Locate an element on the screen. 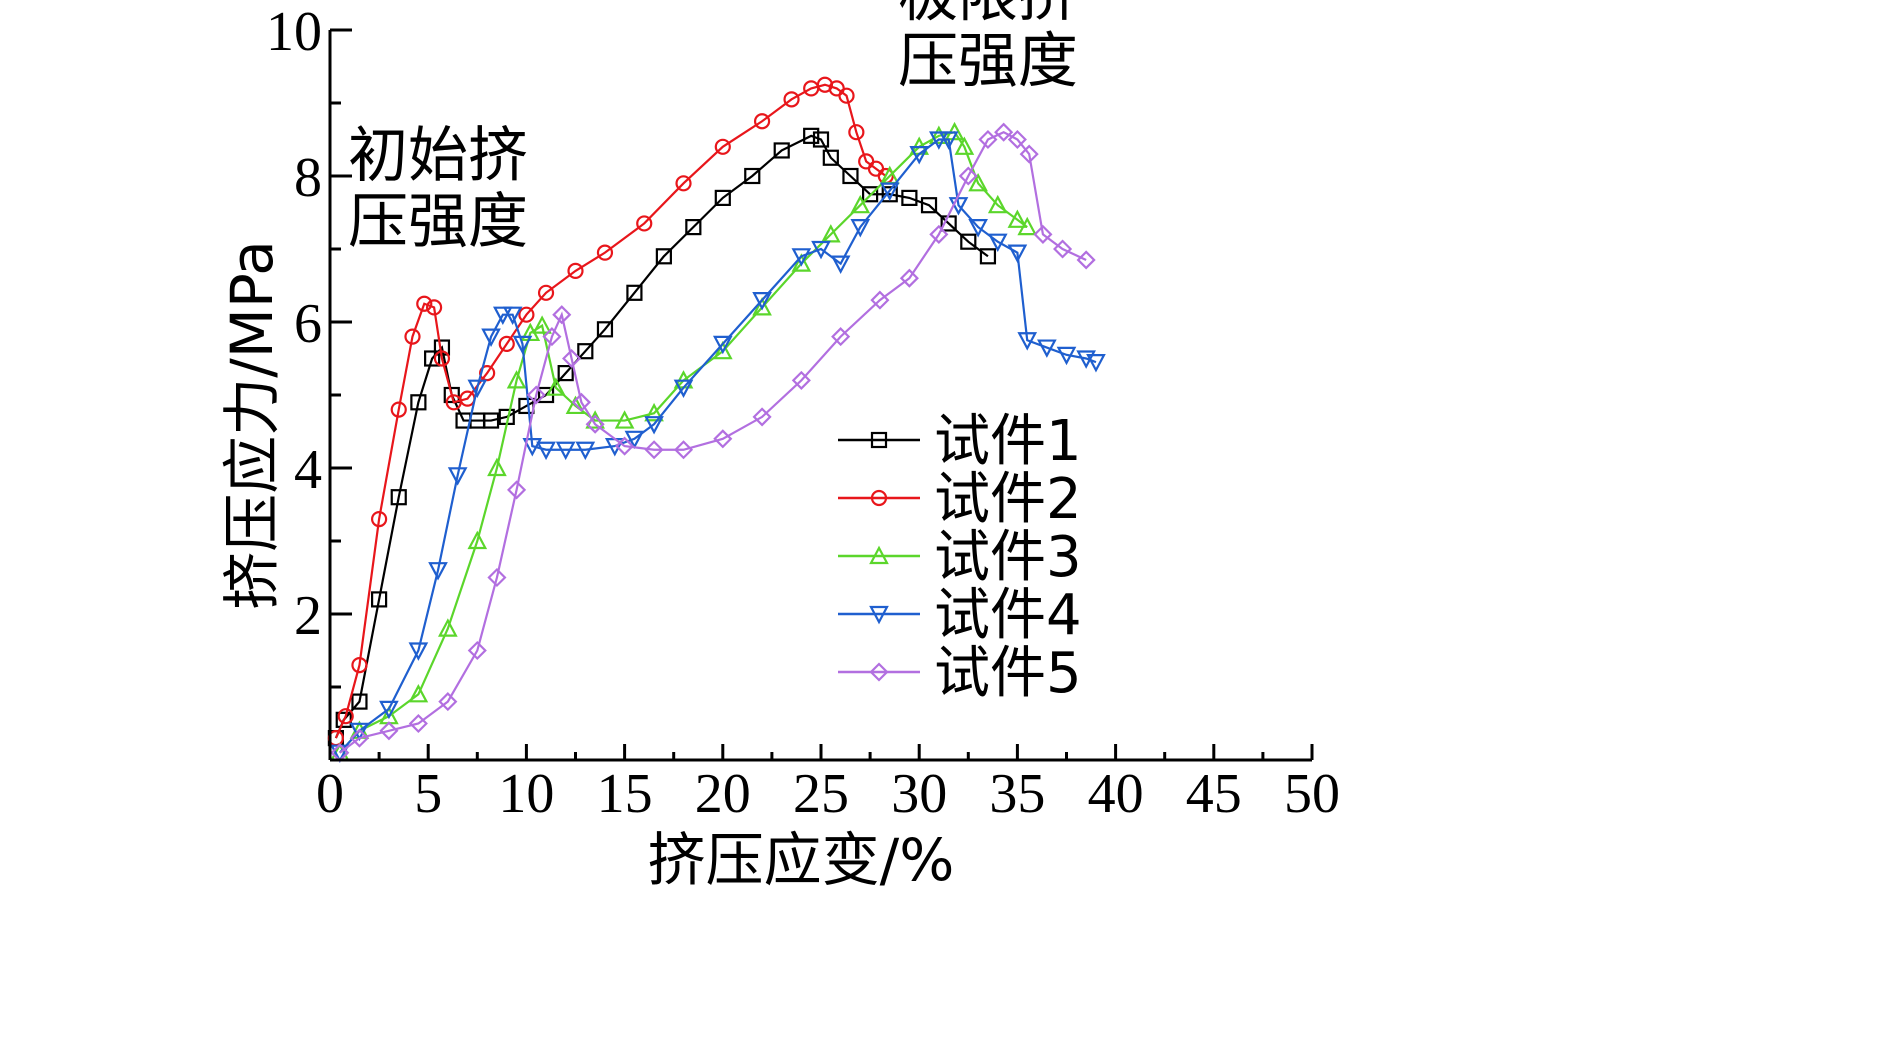  annotation-2-line-2: 压强度 is located at coordinates (988, 61).